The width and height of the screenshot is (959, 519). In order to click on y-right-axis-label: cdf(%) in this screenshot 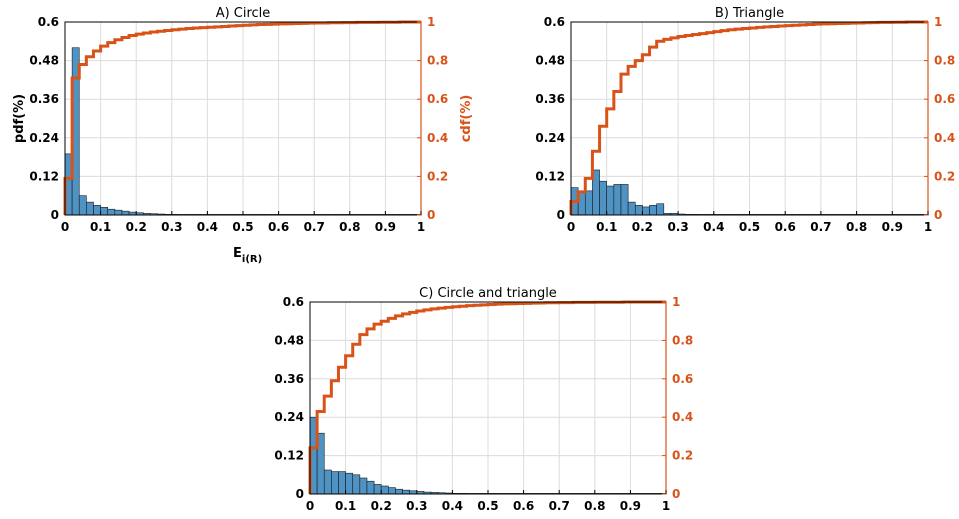, I will do `click(466, 119)`.